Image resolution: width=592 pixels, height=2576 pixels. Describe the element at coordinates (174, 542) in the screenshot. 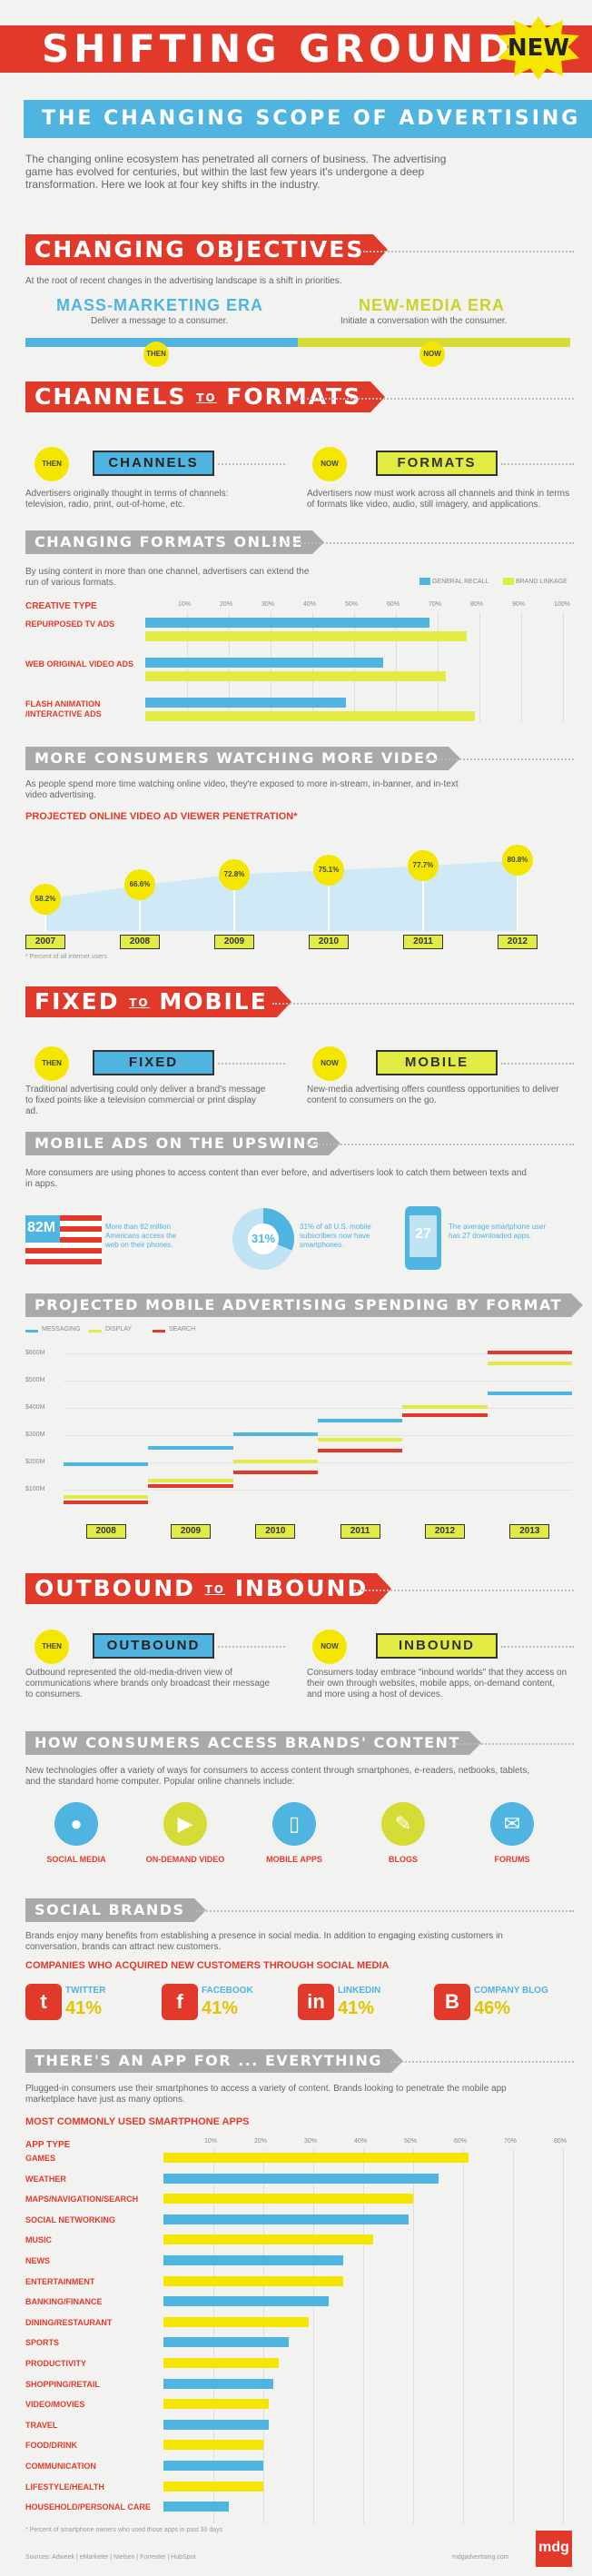

I see `changing-formats-header: CHANGING FORMATS ONLINE` at that location.